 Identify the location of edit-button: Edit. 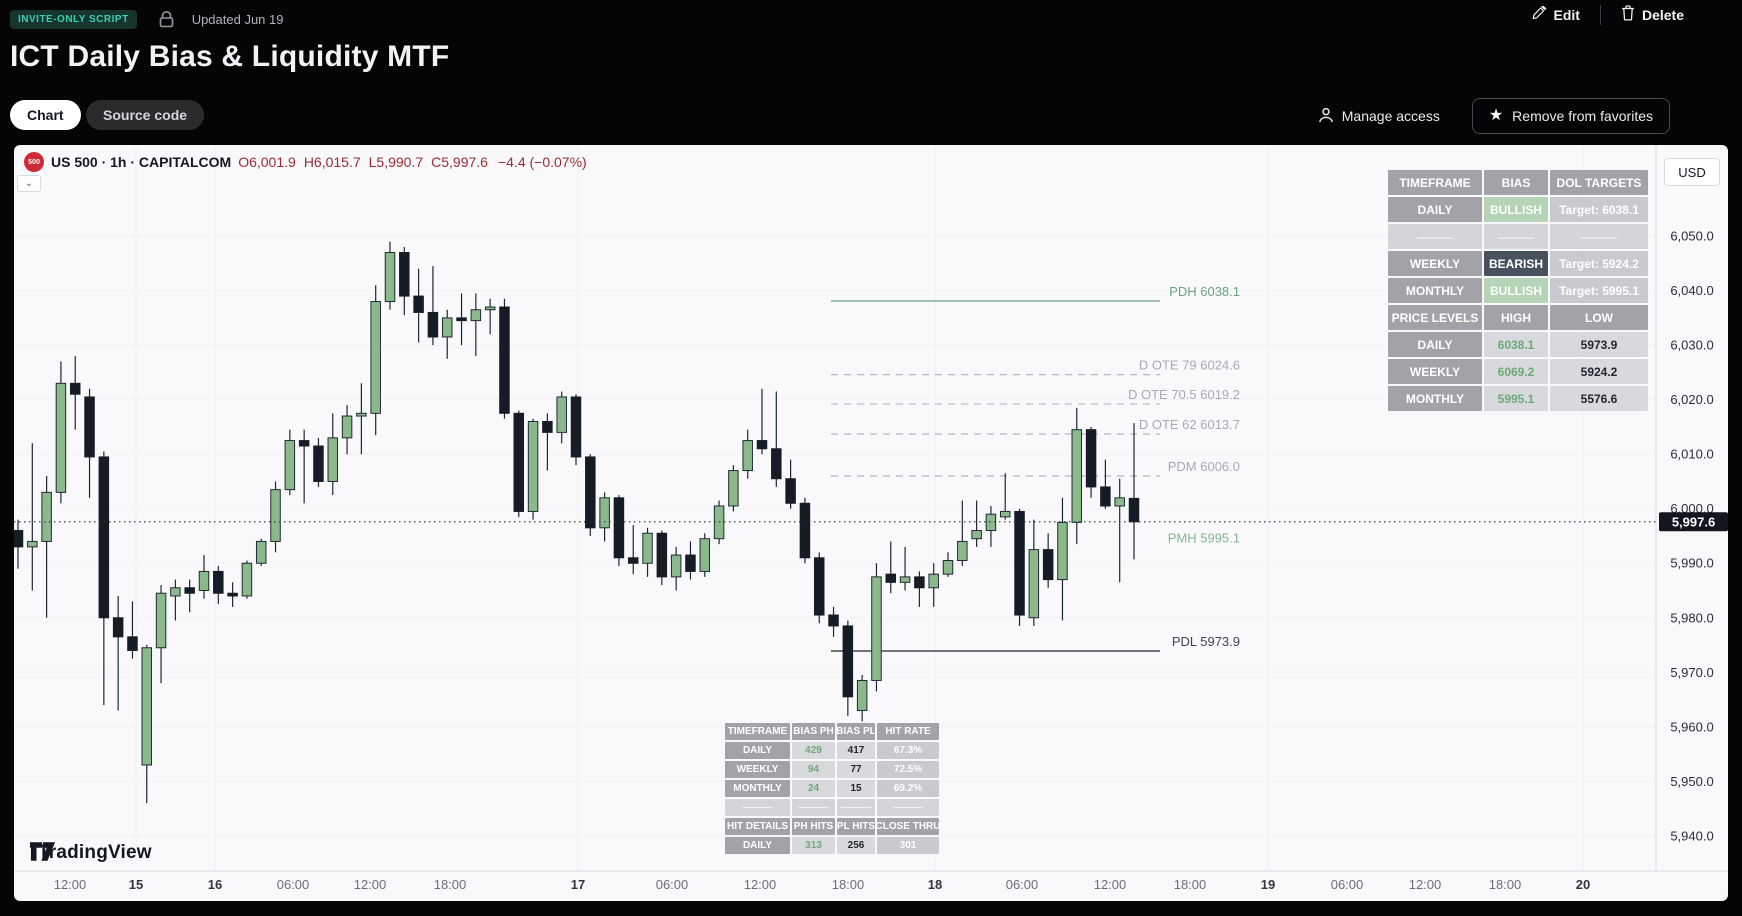
(1556, 14).